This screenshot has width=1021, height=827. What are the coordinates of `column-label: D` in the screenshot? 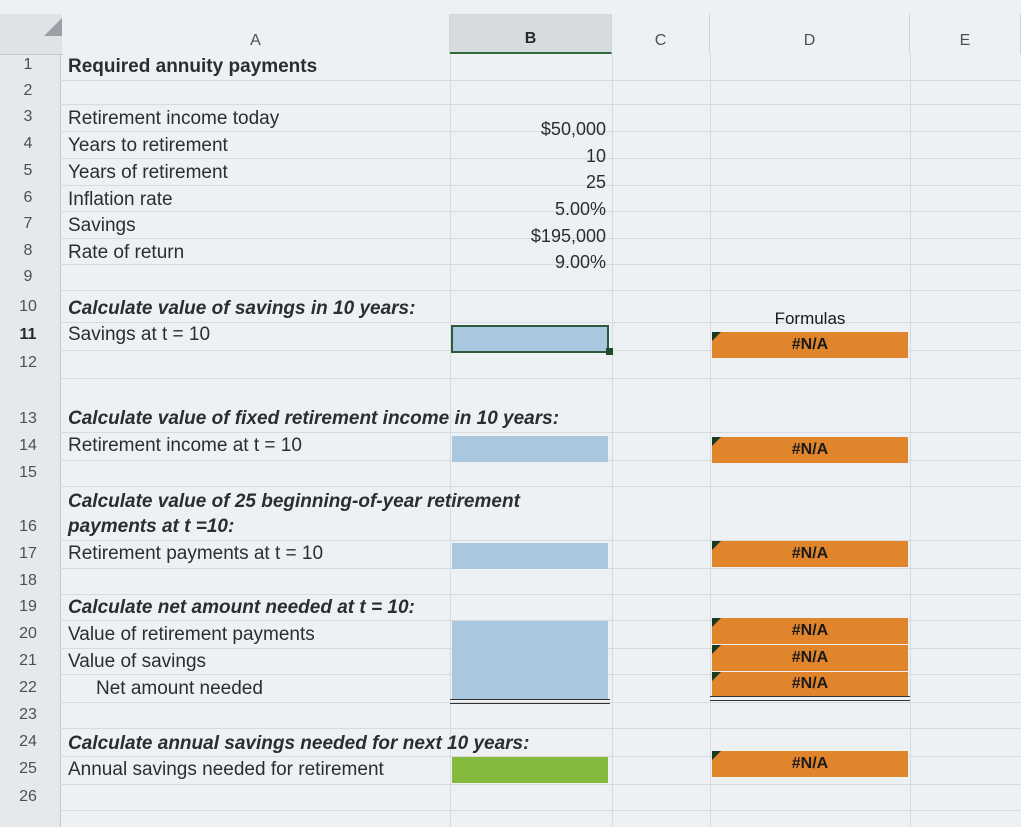 It's located at (809, 40).